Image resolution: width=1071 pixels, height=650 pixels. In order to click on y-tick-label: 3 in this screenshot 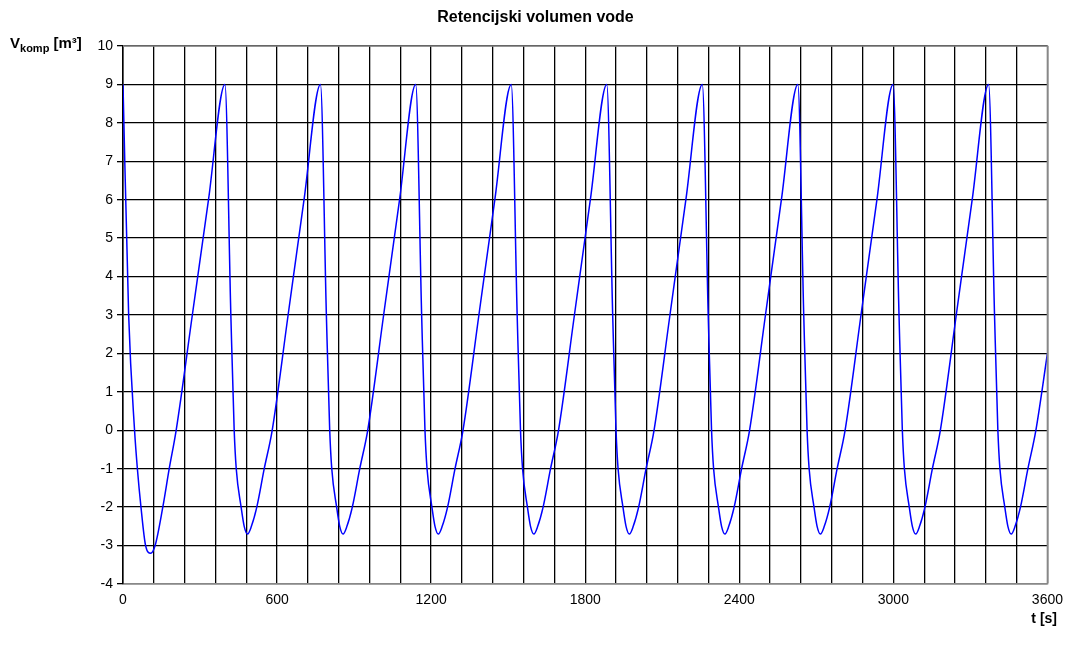, I will do `click(109, 313)`.